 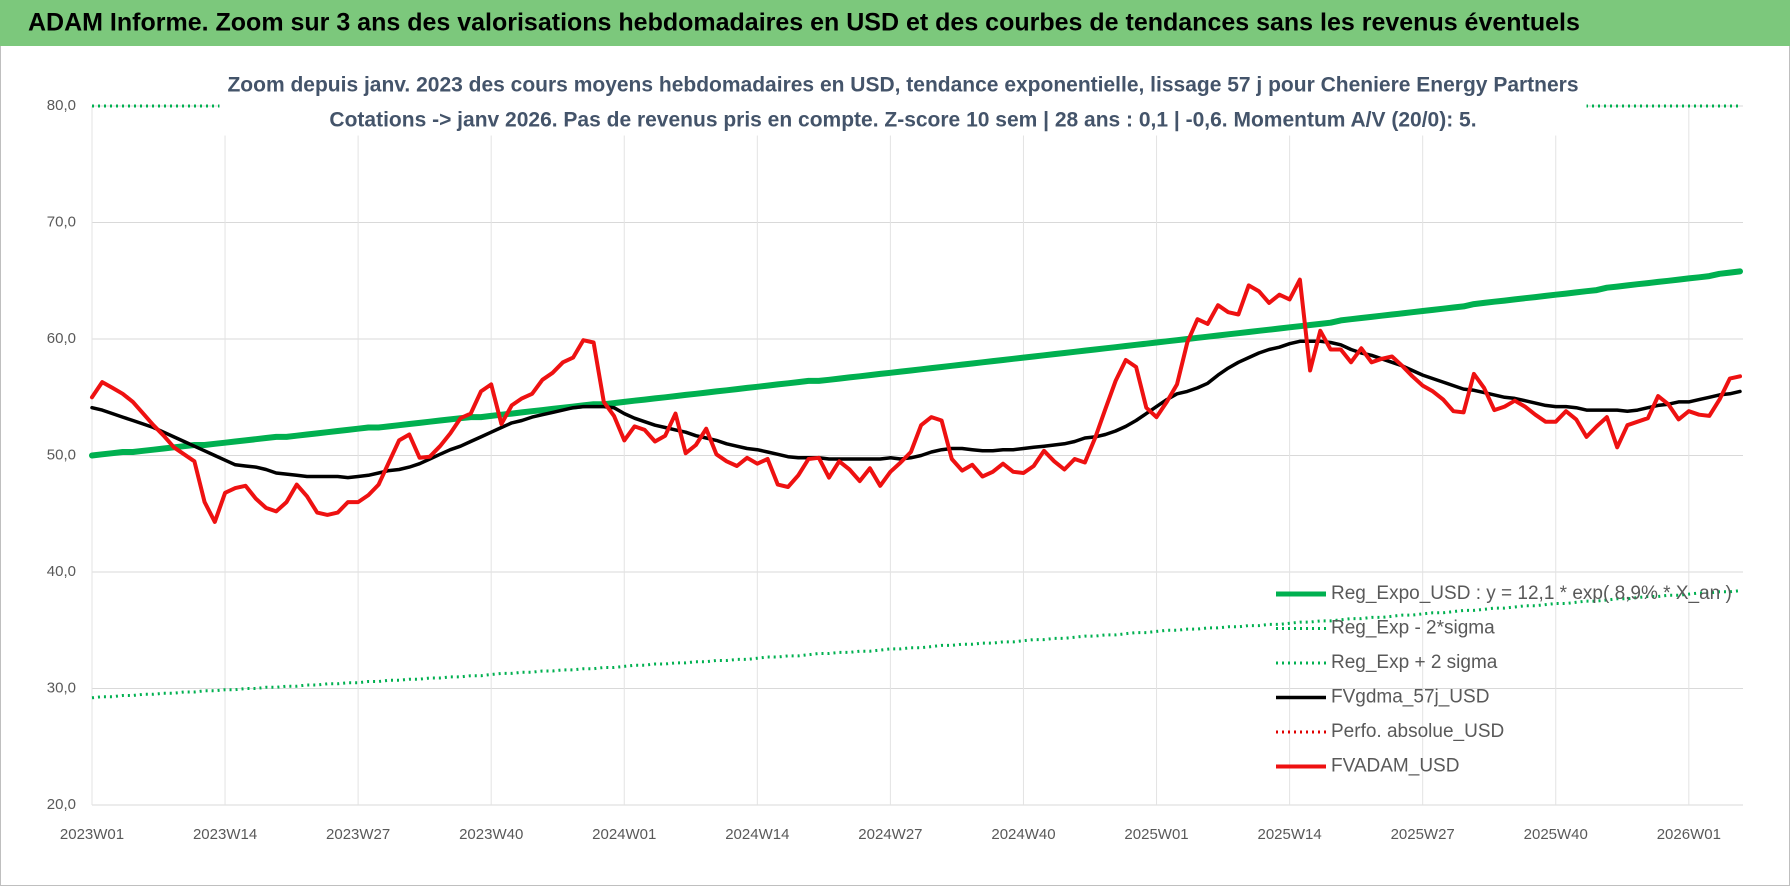 I want to click on y-tick-label: 60,0, so click(x=61, y=338).